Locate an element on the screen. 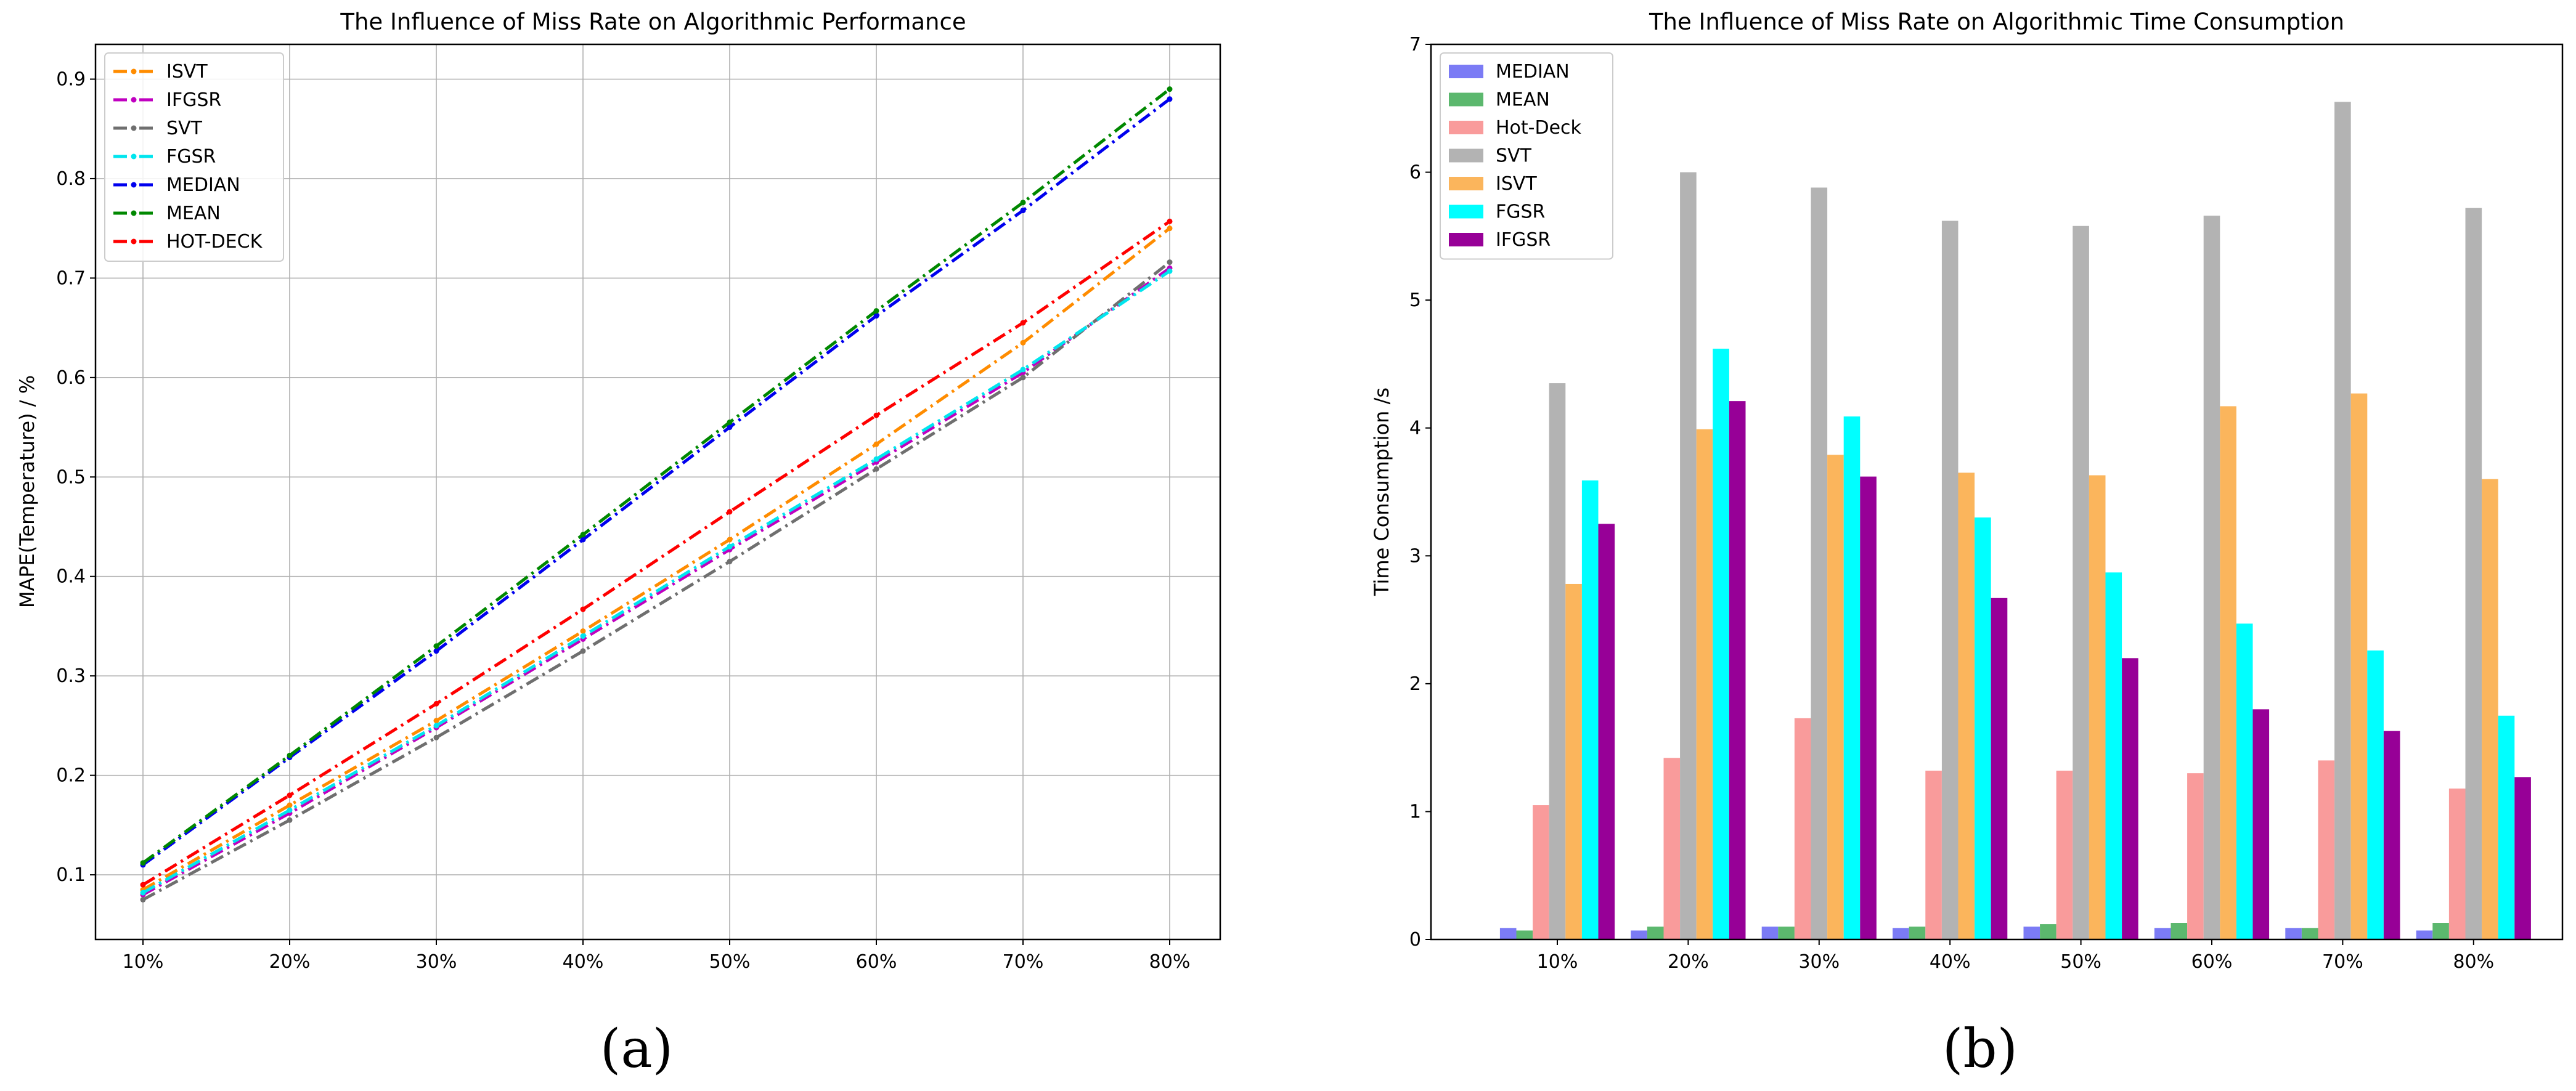 Image resolution: width=2576 pixels, height=1091 pixels. bar-chart-y-label: Time Consumption /s is located at coordinates (1381, 491).